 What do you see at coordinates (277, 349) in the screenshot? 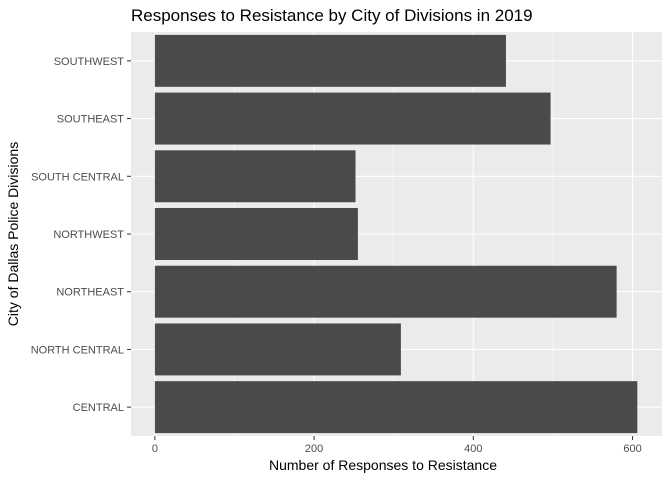
I see `bar-north-central` at bounding box center [277, 349].